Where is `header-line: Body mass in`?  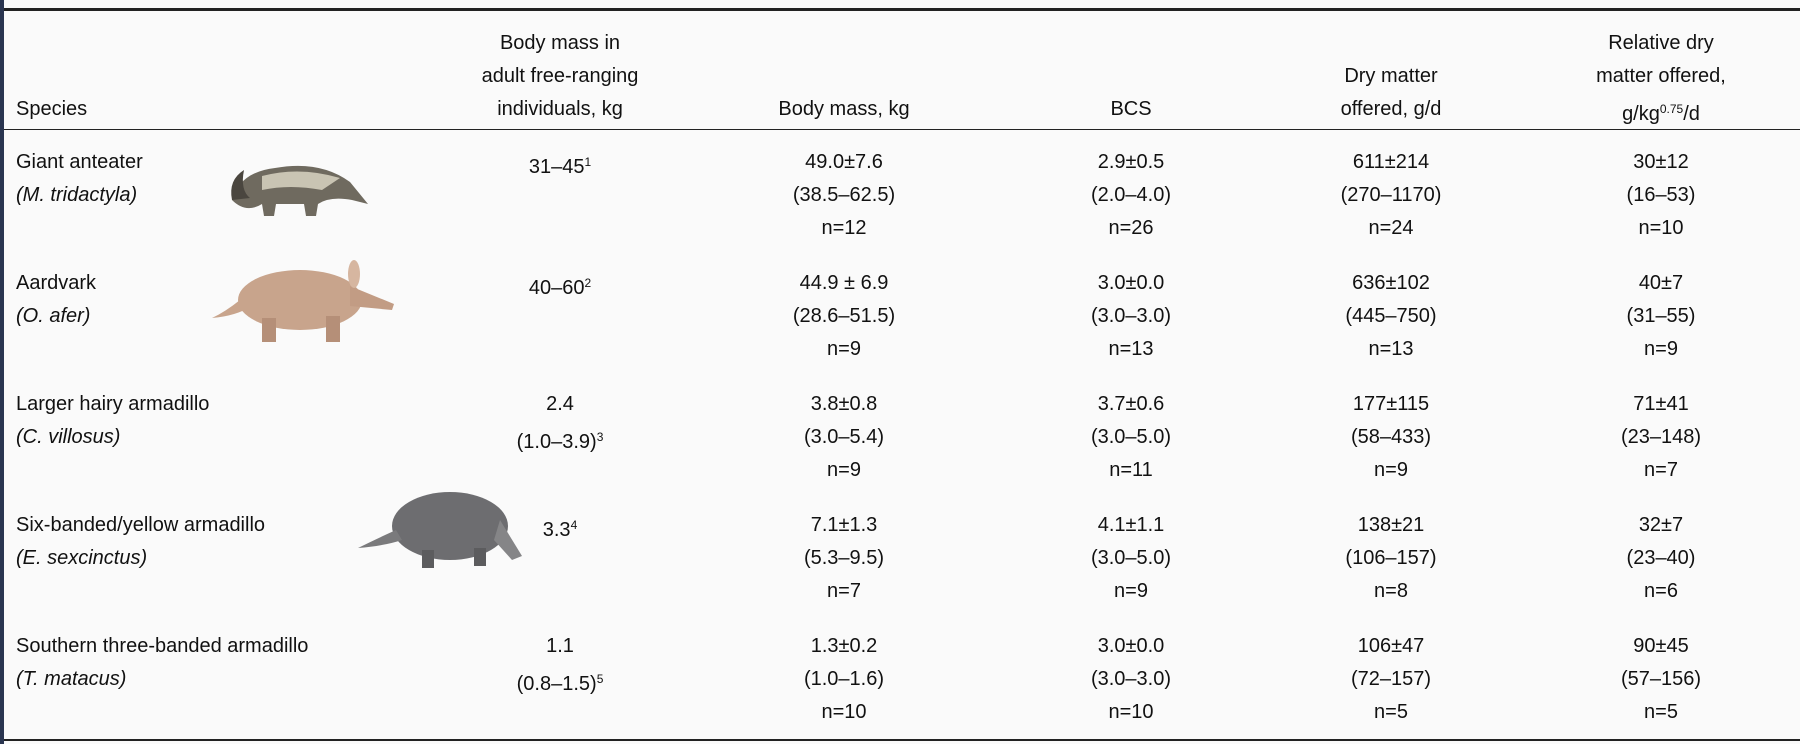
header-line: Body mass in is located at coordinates (560, 43).